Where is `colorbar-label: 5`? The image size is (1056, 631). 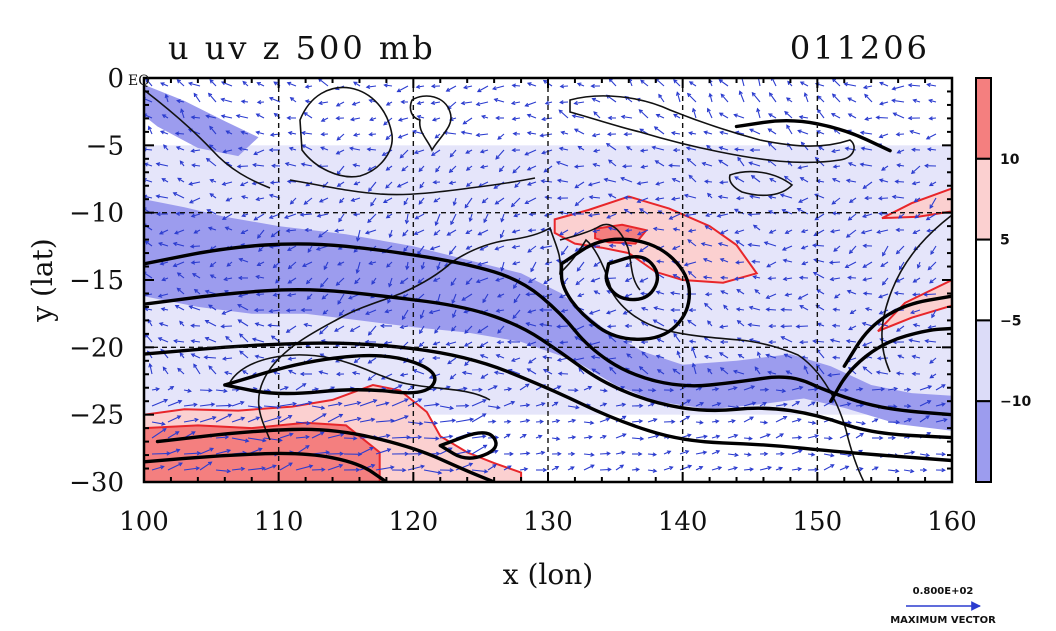
colorbar-label: 5 is located at coordinates (1005, 241).